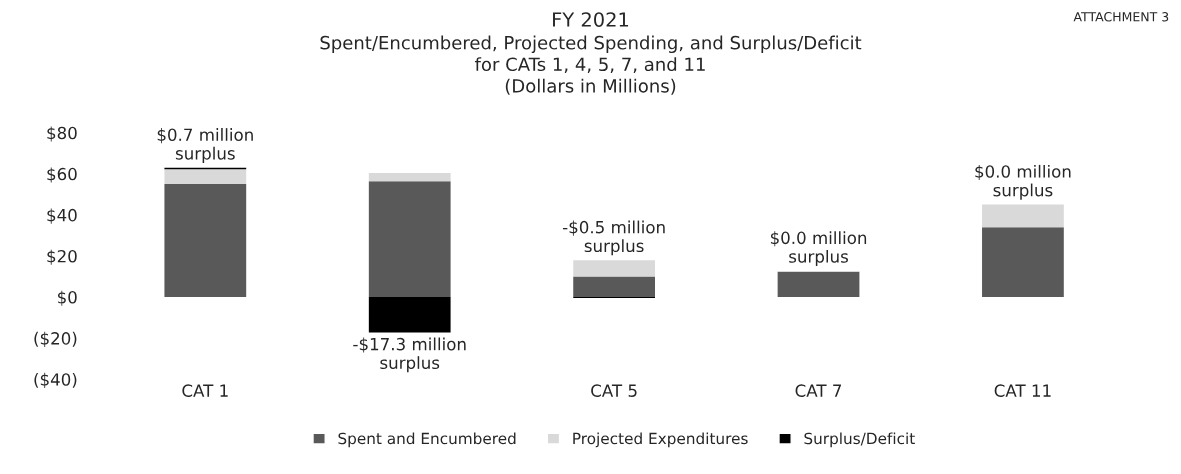  Describe the element at coordinates (62, 216) in the screenshot. I see `y-tick-label: $40` at that location.